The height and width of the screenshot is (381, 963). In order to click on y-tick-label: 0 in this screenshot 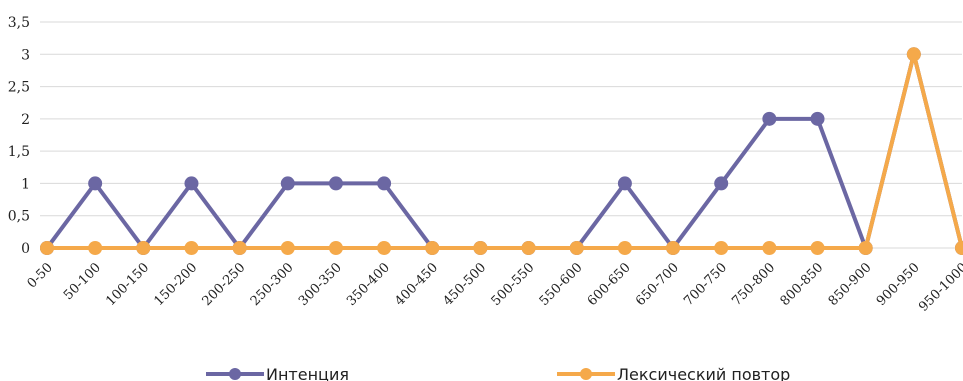, I will do `click(25, 249)`.